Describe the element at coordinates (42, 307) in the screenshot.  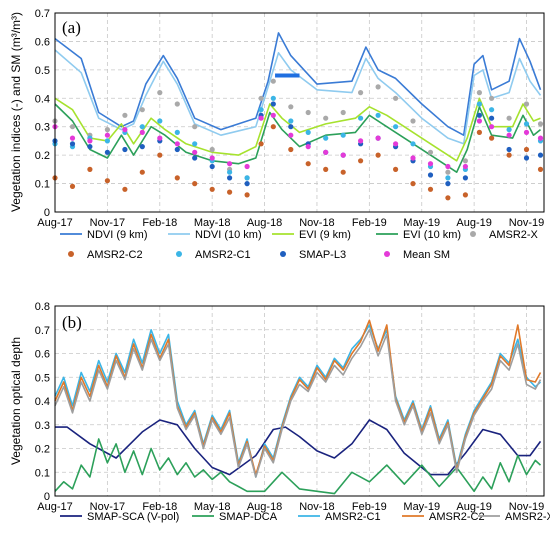
I see `y-tick-label: 0.8` at that location.